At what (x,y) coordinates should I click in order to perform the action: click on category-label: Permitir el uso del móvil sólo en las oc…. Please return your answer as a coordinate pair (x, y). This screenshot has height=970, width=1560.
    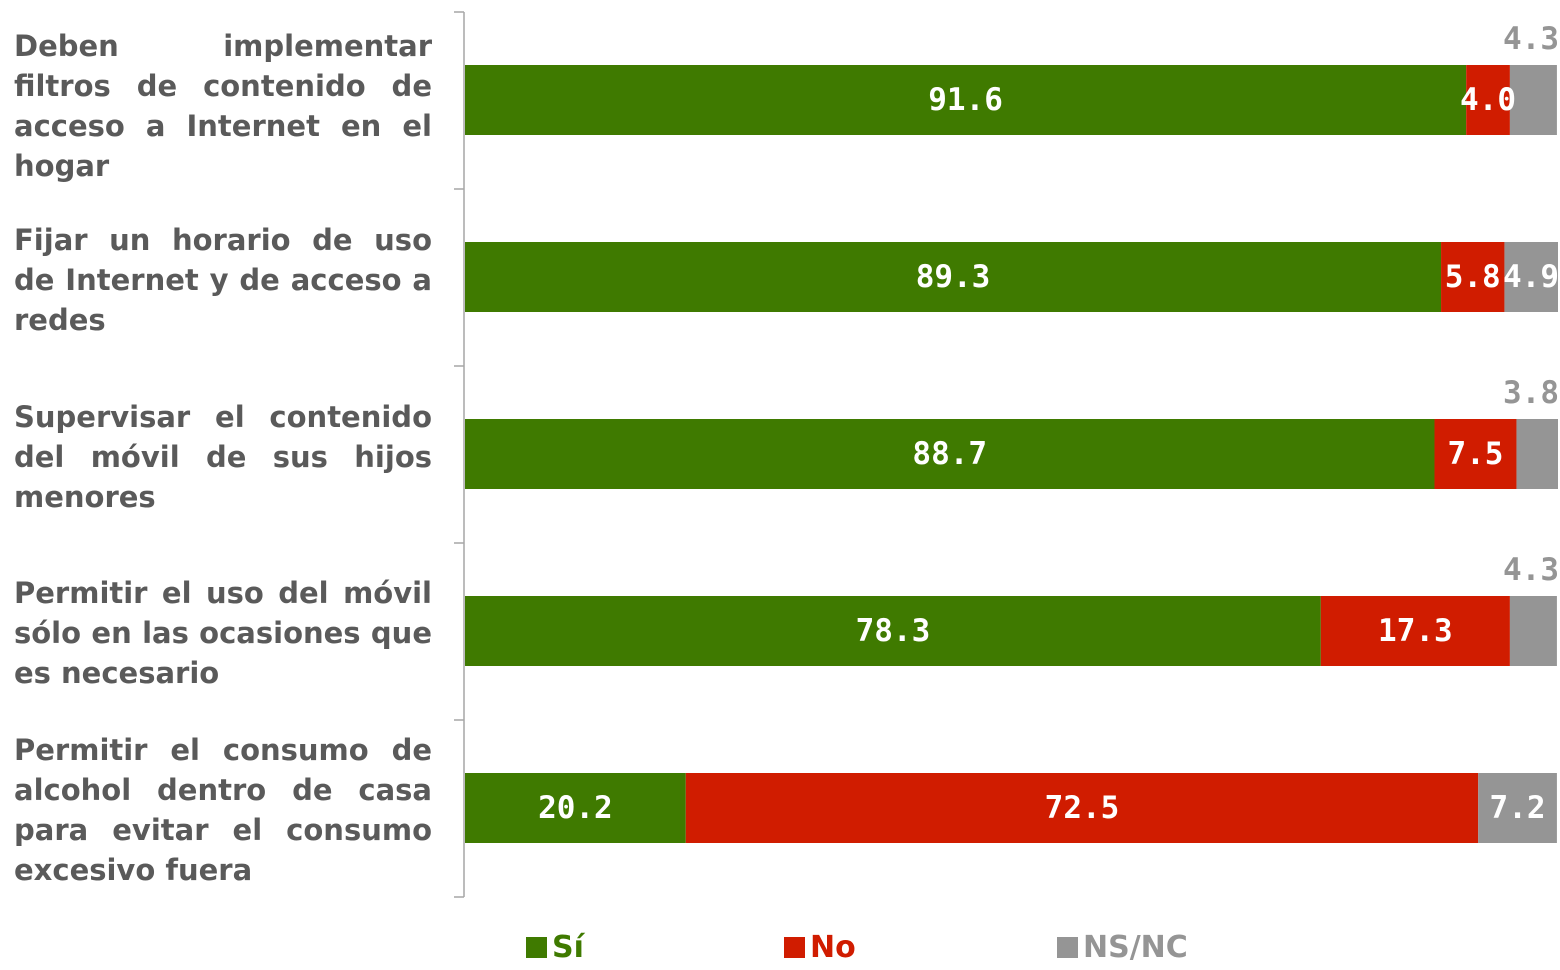
    Looking at the image, I should click on (223, 633).